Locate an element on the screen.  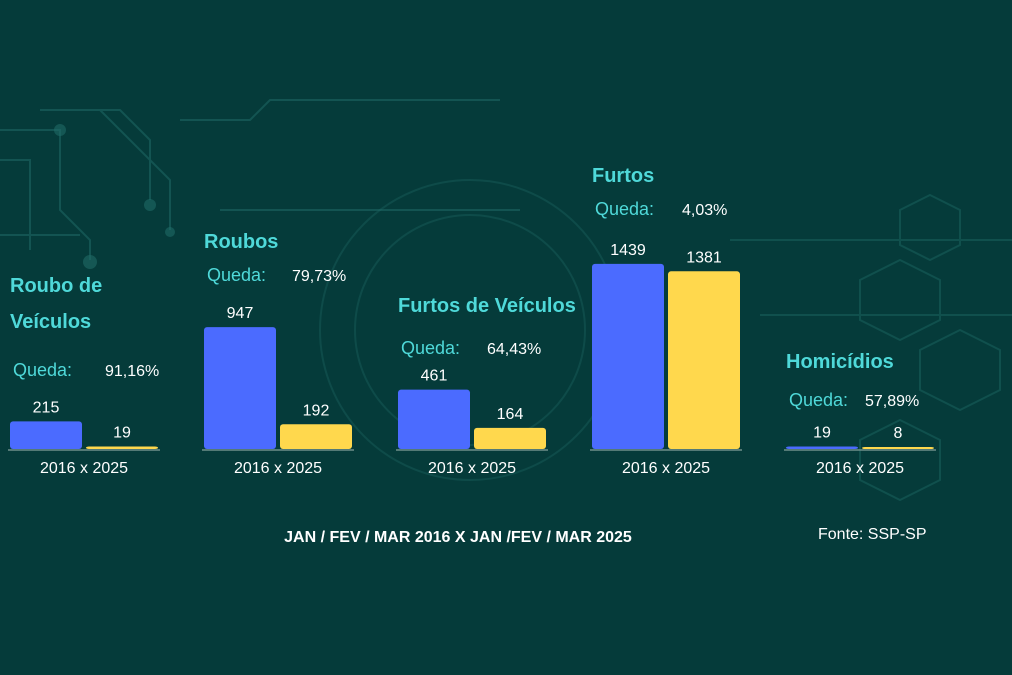
source-credit: Fonte: SSP-SP is located at coordinates (872, 534).